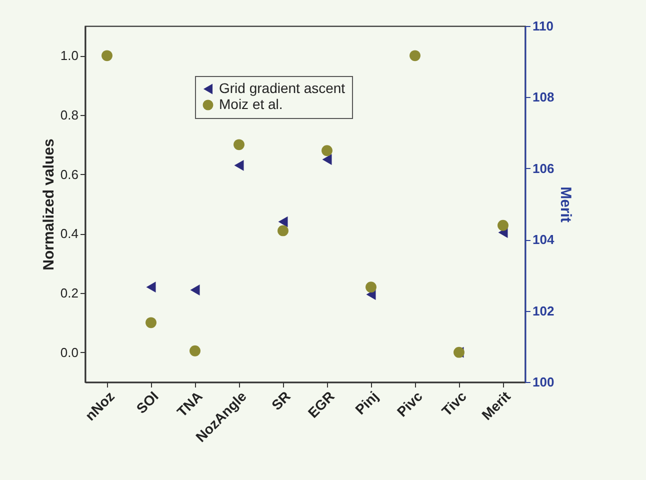 The width and height of the screenshot is (646, 480). I want to click on y2-tick-label: 110, so click(543, 26).